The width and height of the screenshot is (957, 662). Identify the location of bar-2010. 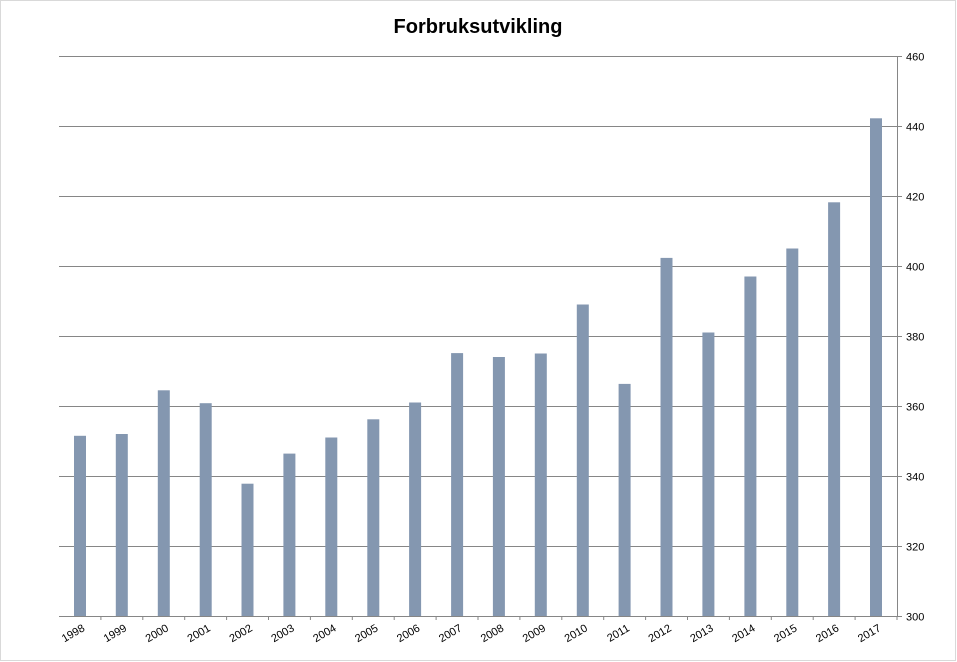
(582, 460).